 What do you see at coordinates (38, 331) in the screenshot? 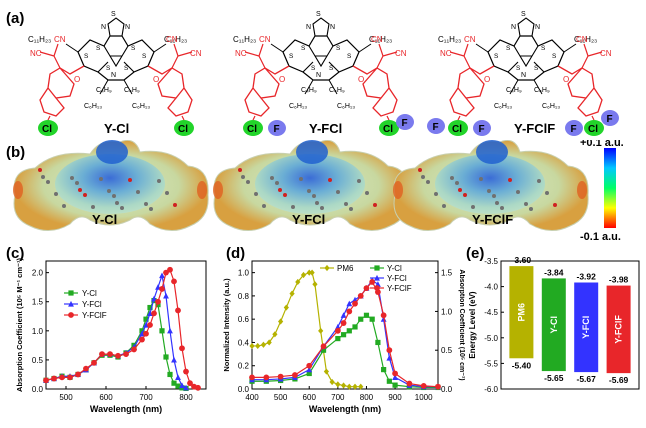
I see `y-tick-label: 1.0` at bounding box center [38, 331].